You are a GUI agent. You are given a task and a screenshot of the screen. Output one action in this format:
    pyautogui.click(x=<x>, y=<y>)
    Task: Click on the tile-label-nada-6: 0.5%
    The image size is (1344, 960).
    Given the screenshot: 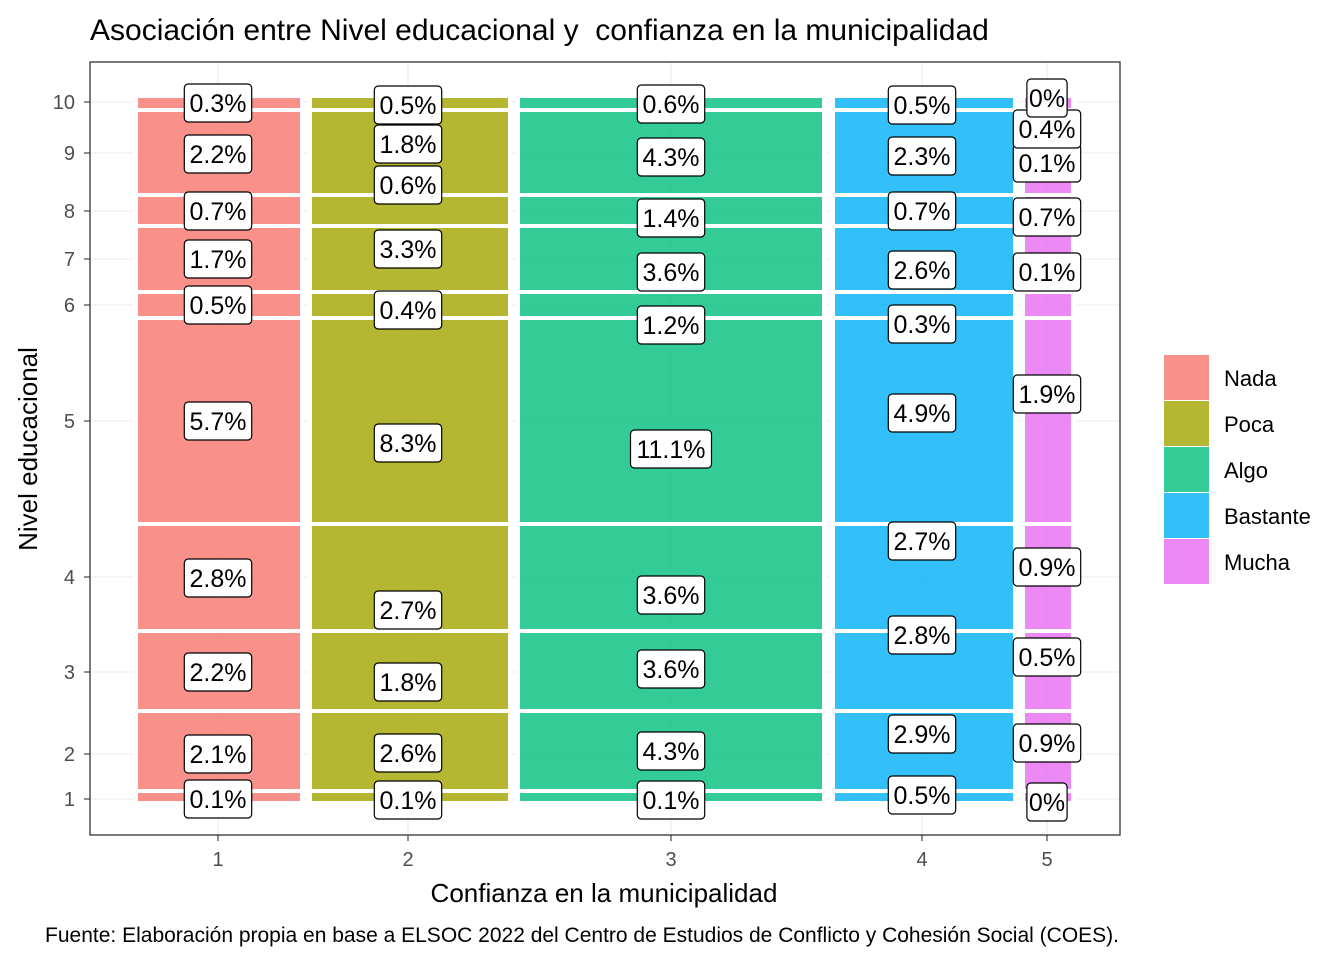 What is the action you would take?
    pyautogui.click(x=218, y=305)
    